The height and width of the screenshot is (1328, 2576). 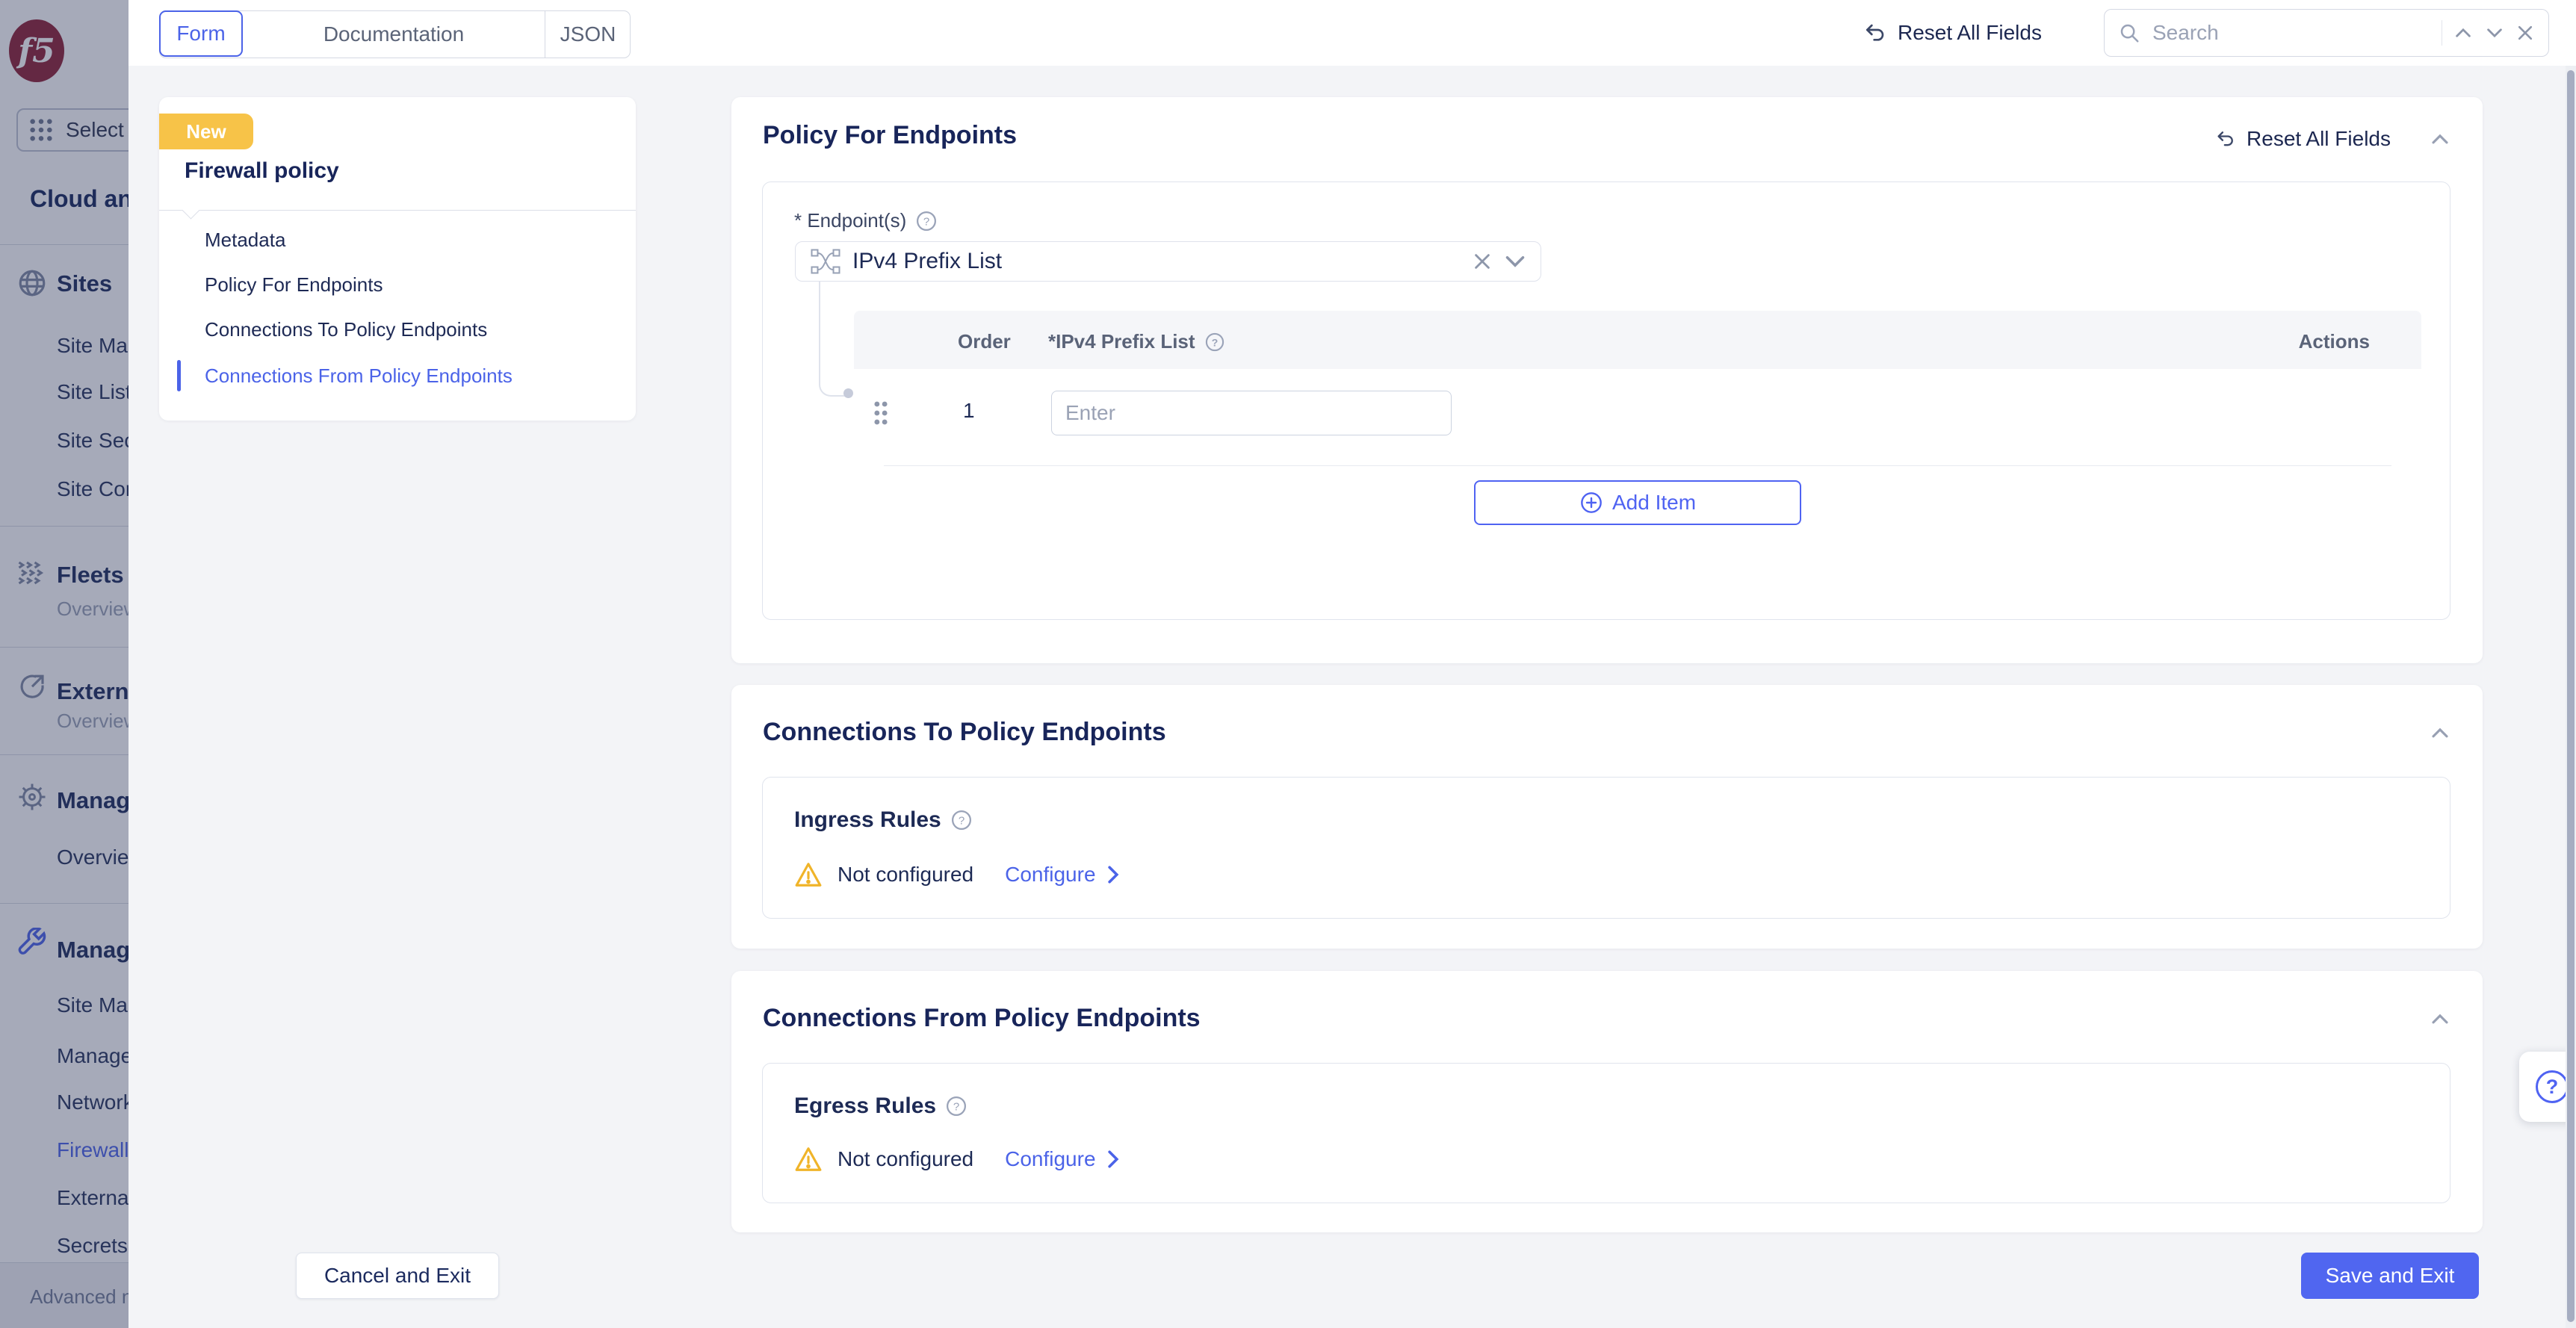 I want to click on sidebar-item-external-overview: Overview, so click(x=93, y=721).